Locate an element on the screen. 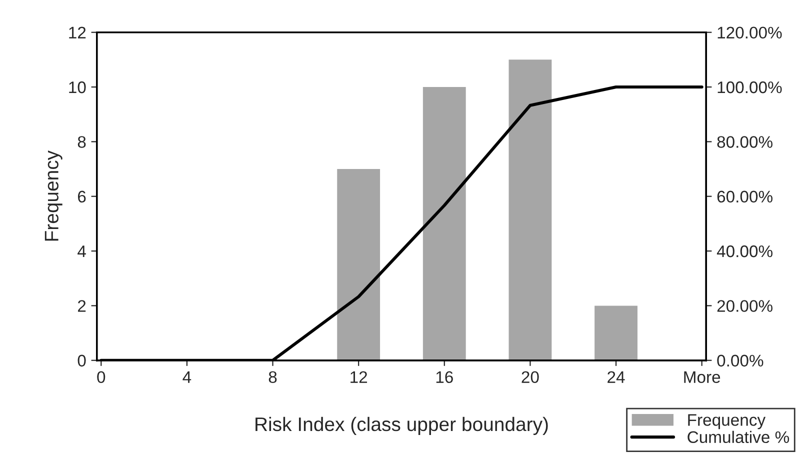 The height and width of the screenshot is (462, 807). x-tick-label: 24 is located at coordinates (616, 377).